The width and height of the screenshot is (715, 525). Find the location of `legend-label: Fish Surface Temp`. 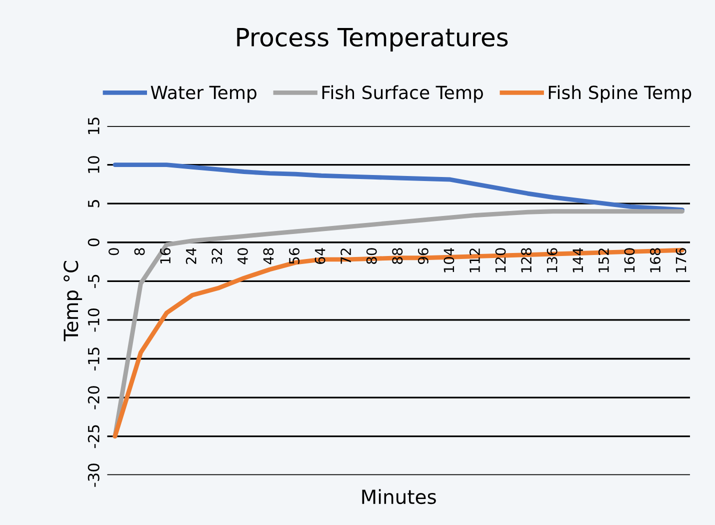

legend-label: Fish Surface Temp is located at coordinates (402, 94).